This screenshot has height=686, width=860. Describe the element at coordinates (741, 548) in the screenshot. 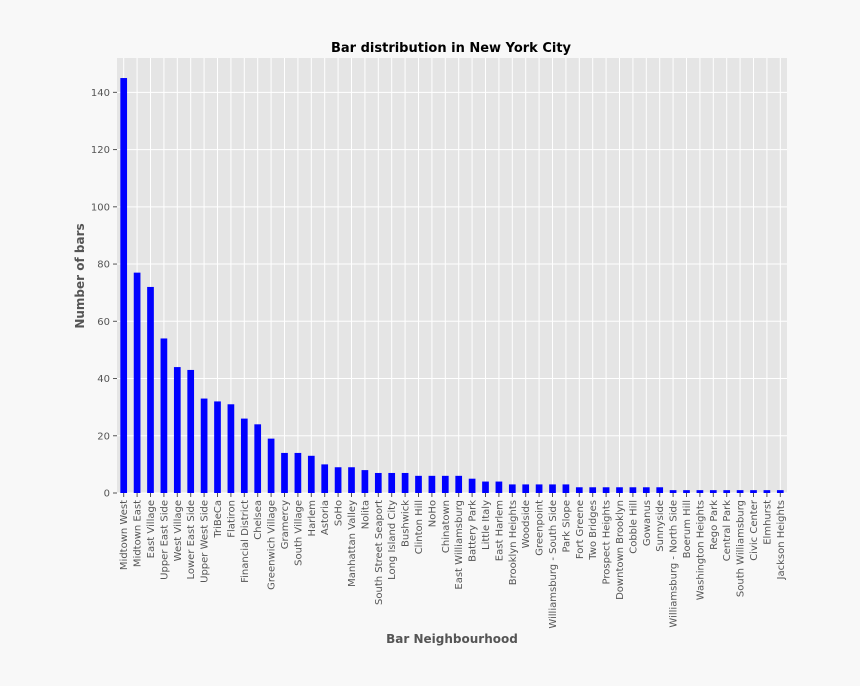

I see `x-tick-label: South Williamsburg` at that location.